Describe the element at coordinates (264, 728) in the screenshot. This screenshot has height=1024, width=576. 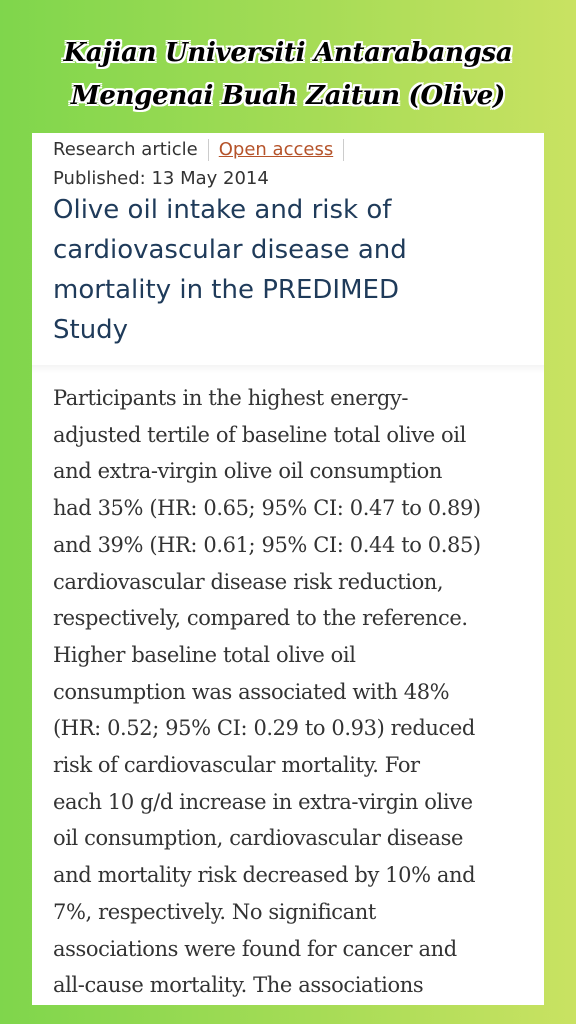
I see `body-line: (HR: 0.52; 95% CI: 0.29 to 0.93) reduced` at that location.